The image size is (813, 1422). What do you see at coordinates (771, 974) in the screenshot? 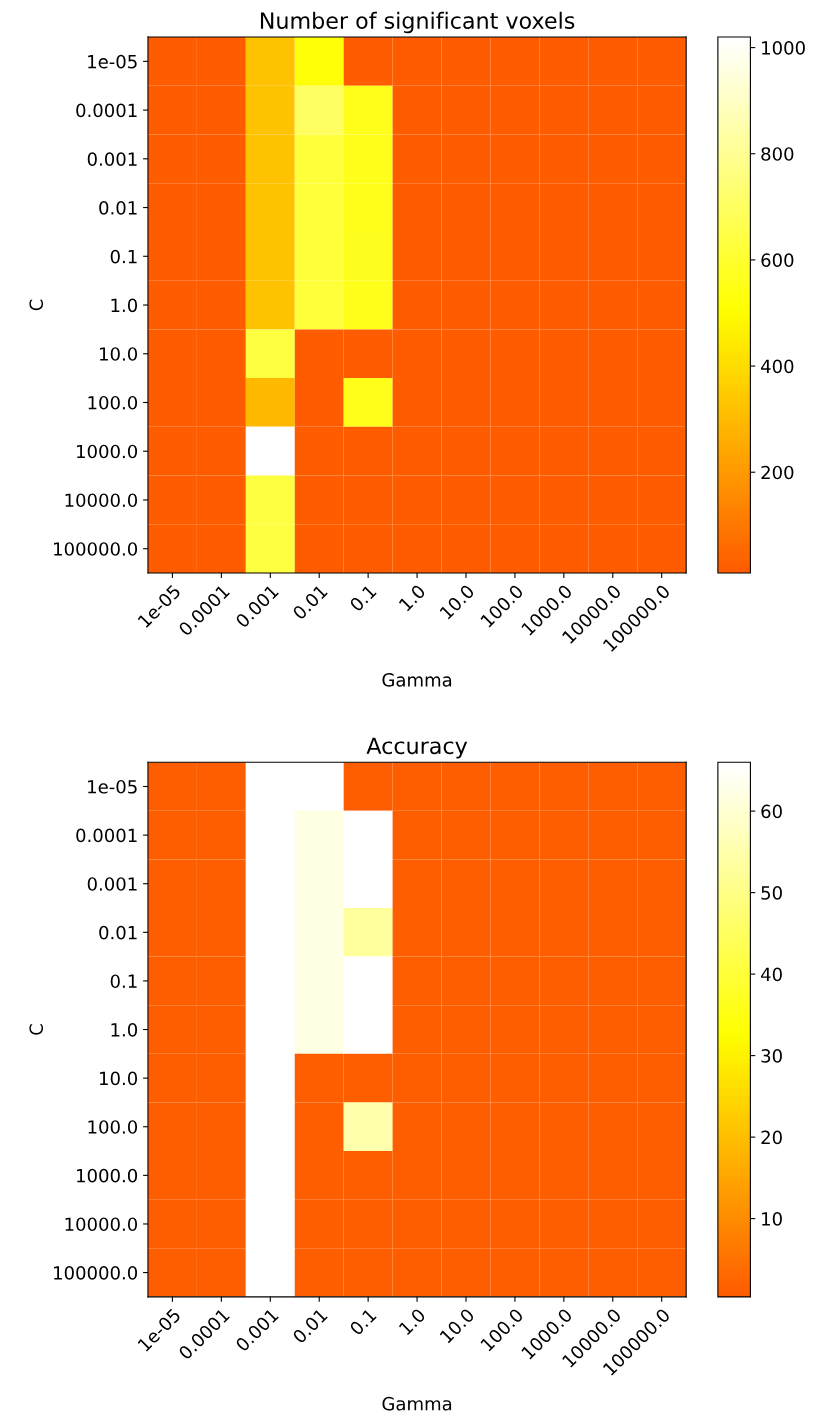
I see `color-bar-label: 40` at bounding box center [771, 974].